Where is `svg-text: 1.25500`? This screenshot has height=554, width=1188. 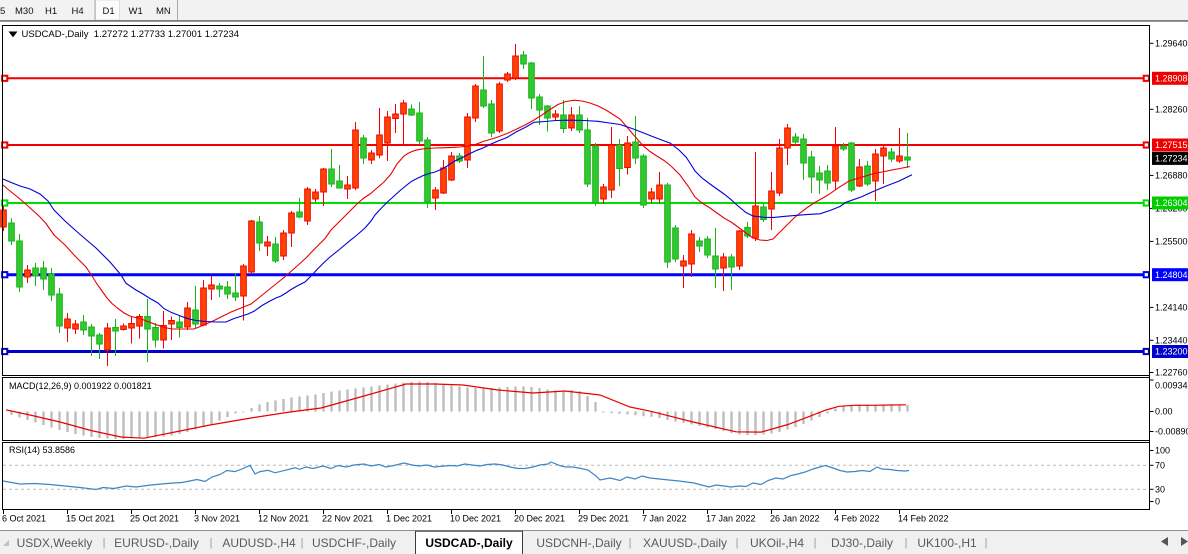 svg-text: 1.25500 is located at coordinates (1171, 242).